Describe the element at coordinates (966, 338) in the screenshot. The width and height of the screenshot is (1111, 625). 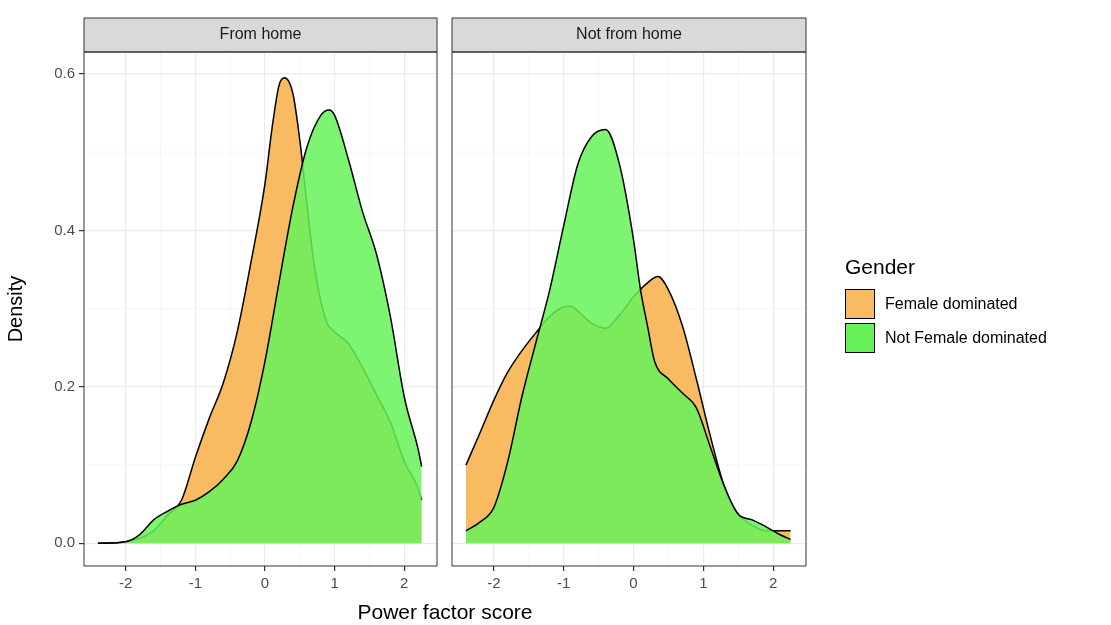
I see `legend-label: Not Female dominated` at that location.